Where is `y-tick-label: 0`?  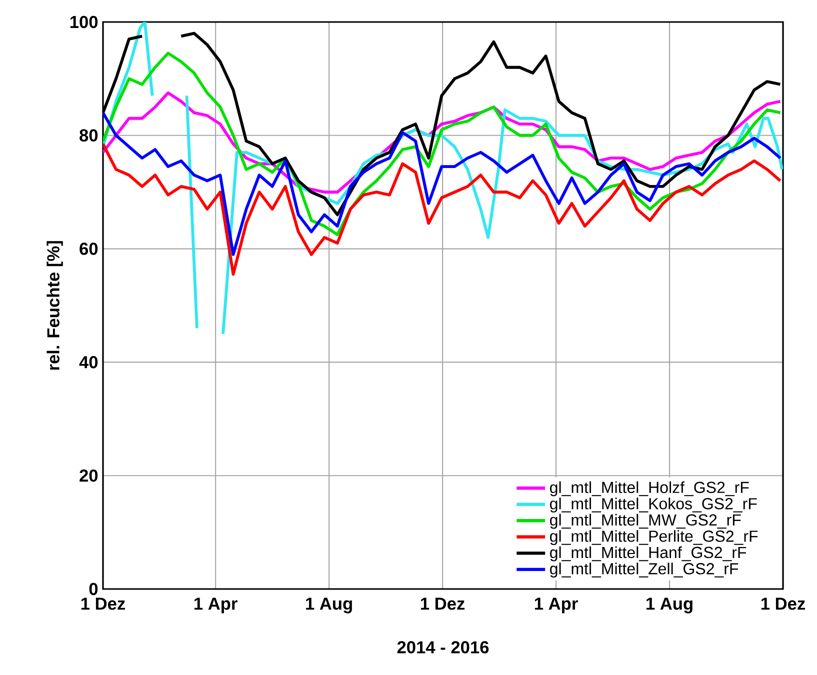
y-tick-label: 0 is located at coordinates (93, 589).